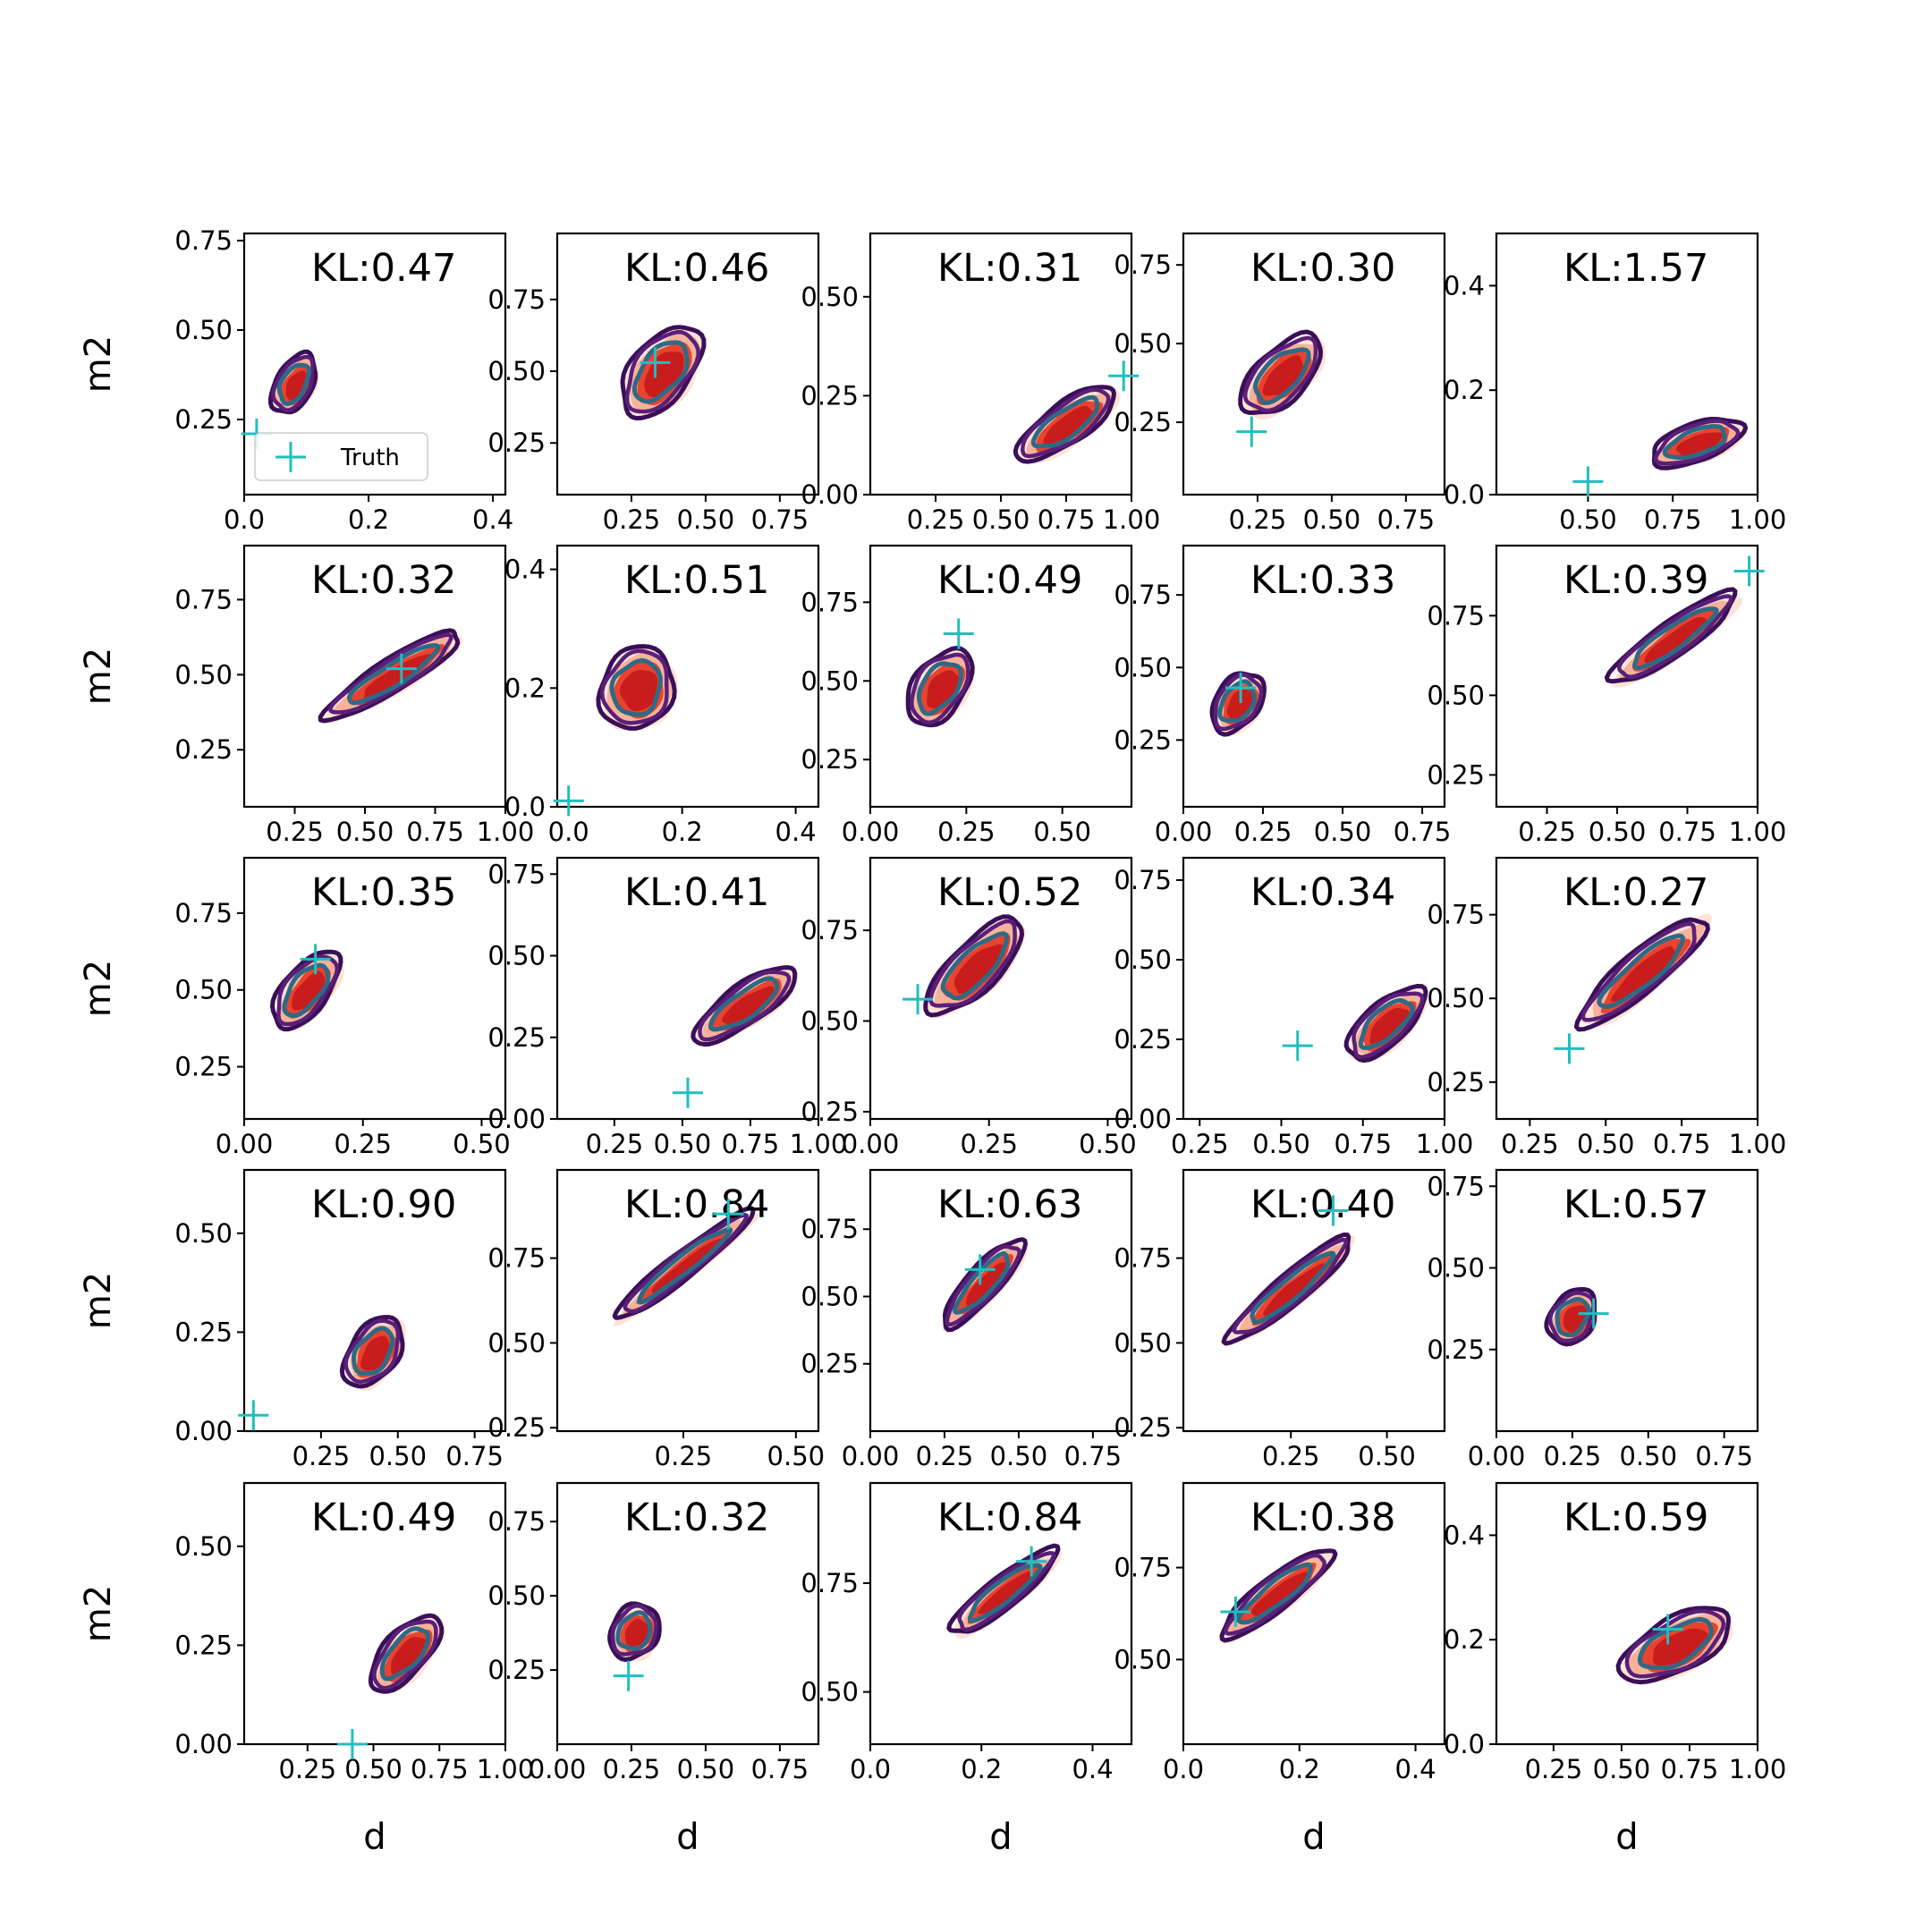 The height and width of the screenshot is (1932, 1932). I want to click on subplot-1: 0.0 0.2 0.4 0.25 0.50 0.75 KL:0.47 Truth m2, so click(295, 380).